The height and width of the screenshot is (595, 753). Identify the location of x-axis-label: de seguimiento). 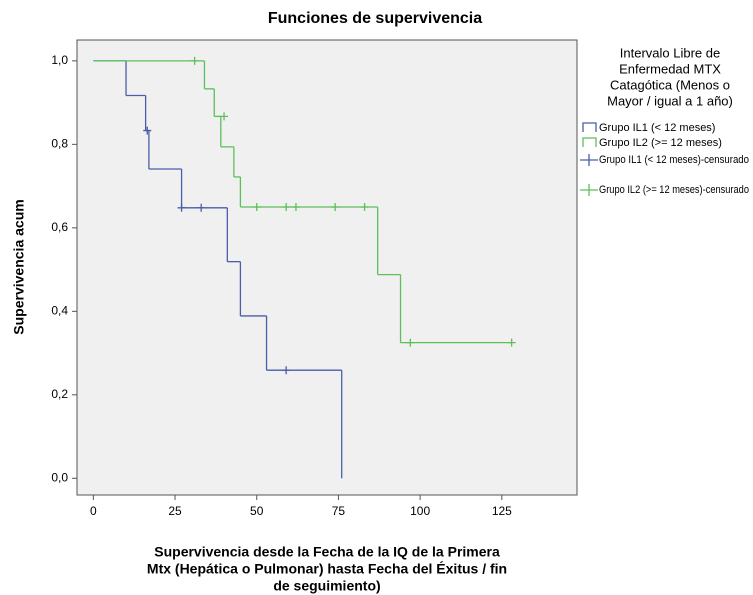
(326, 586).